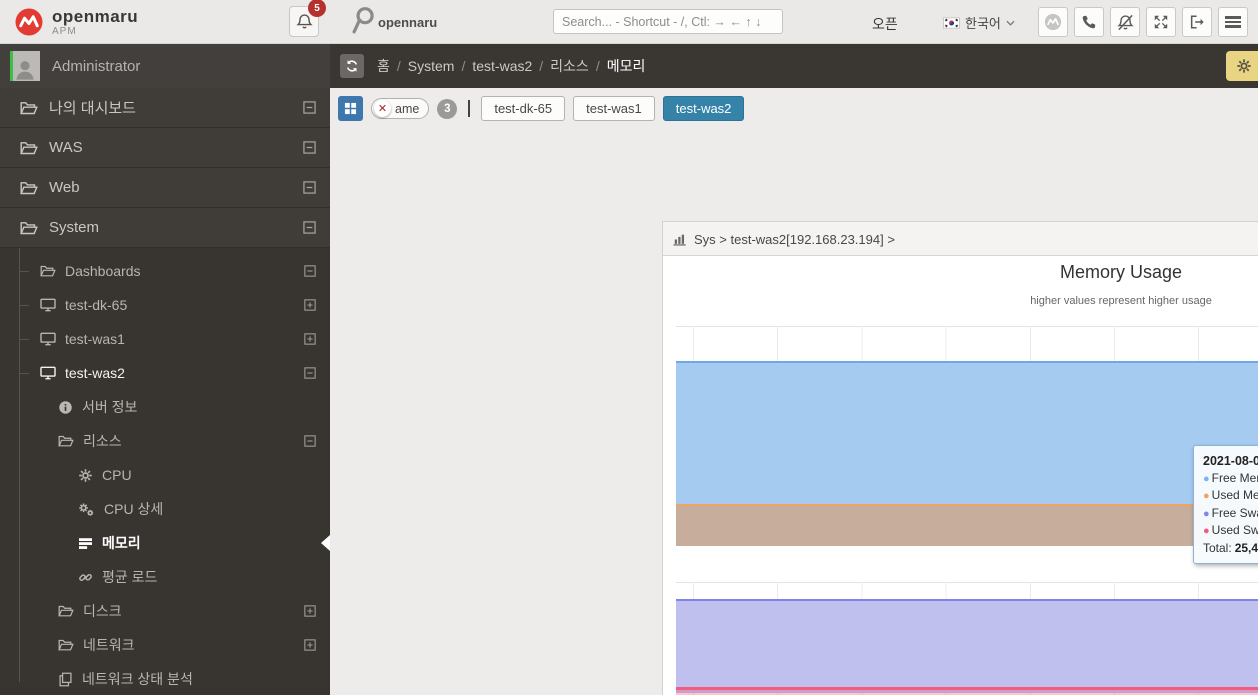 The image size is (1258, 695). Describe the element at coordinates (65, 679) in the screenshot. I see `copy-icon` at that location.